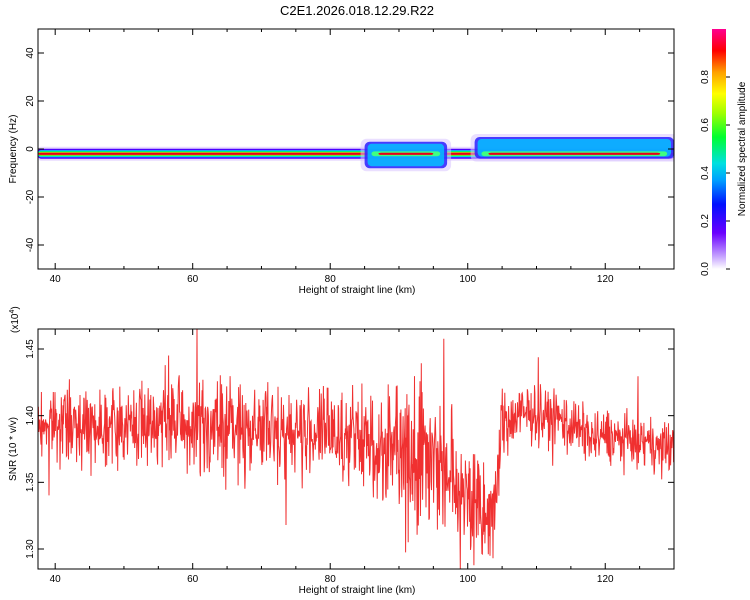 The width and height of the screenshot is (750, 600). I want to click on spectrogram-y-tick-label: 40, so click(30, 53).